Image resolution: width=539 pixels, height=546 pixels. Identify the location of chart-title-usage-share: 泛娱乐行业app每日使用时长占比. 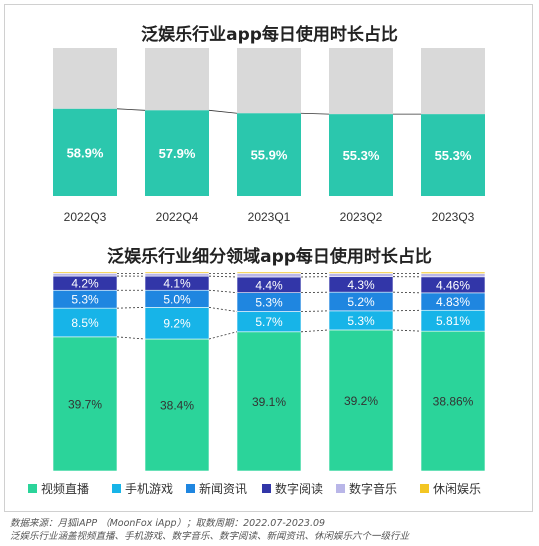
(269, 35).